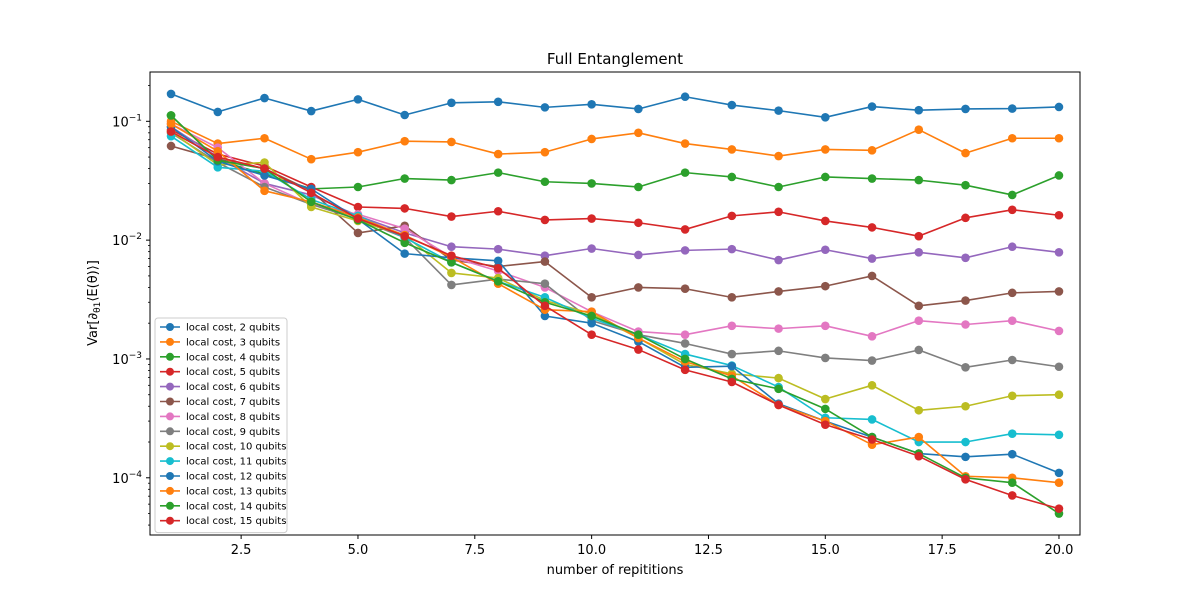 This screenshot has height=600, width=1200. What do you see at coordinates (127, 240) in the screenshot?
I see `y-tick-label: 10⁻²` at bounding box center [127, 240].